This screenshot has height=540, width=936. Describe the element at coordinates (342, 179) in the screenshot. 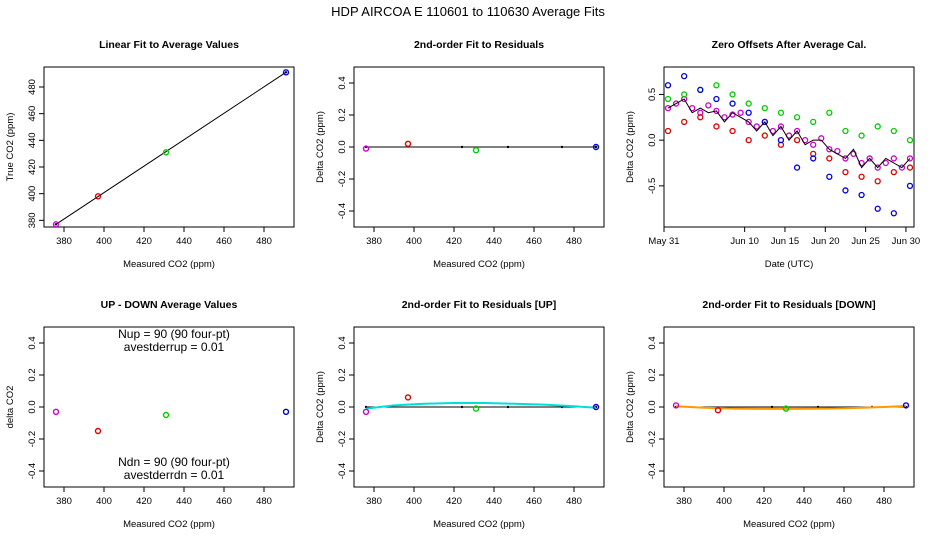

I see `y-tick-label: -0.2` at that location.